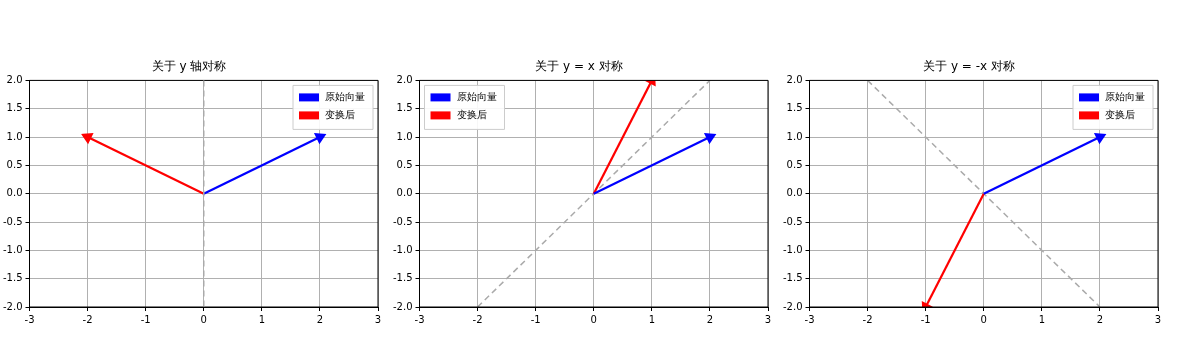 This screenshot has height=359, width=1184. I want to click on chart-title: 关于 y = -x 对称, so click(969, 66).